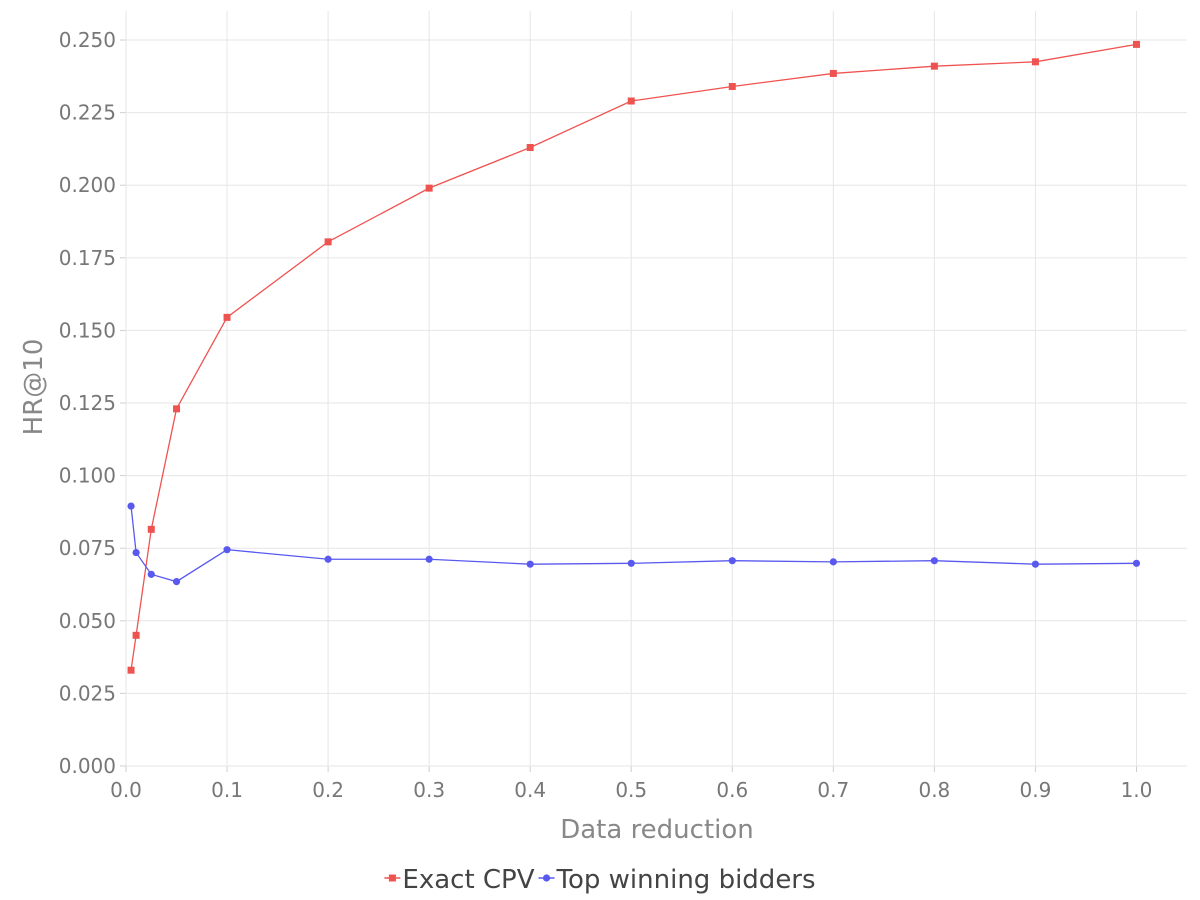 The width and height of the screenshot is (1200, 900). What do you see at coordinates (732, 790) in the screenshot?
I see `x-tick-label: 0.6` at bounding box center [732, 790].